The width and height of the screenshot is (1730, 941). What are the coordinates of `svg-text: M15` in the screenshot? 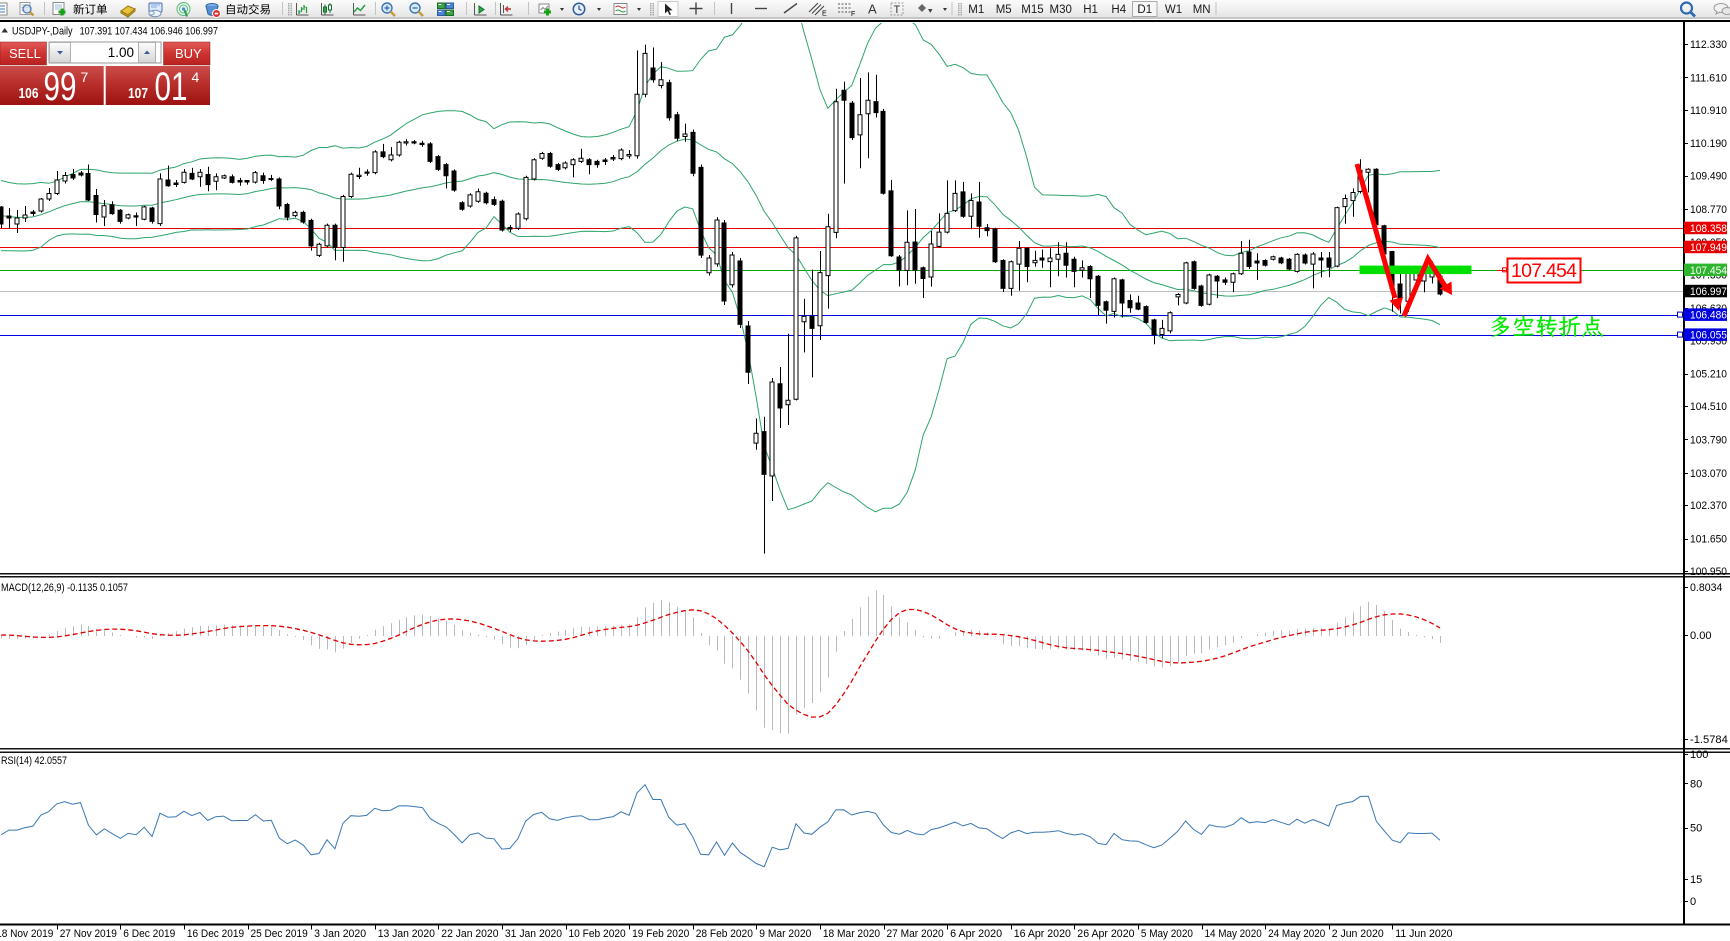 It's located at (1032, 10).